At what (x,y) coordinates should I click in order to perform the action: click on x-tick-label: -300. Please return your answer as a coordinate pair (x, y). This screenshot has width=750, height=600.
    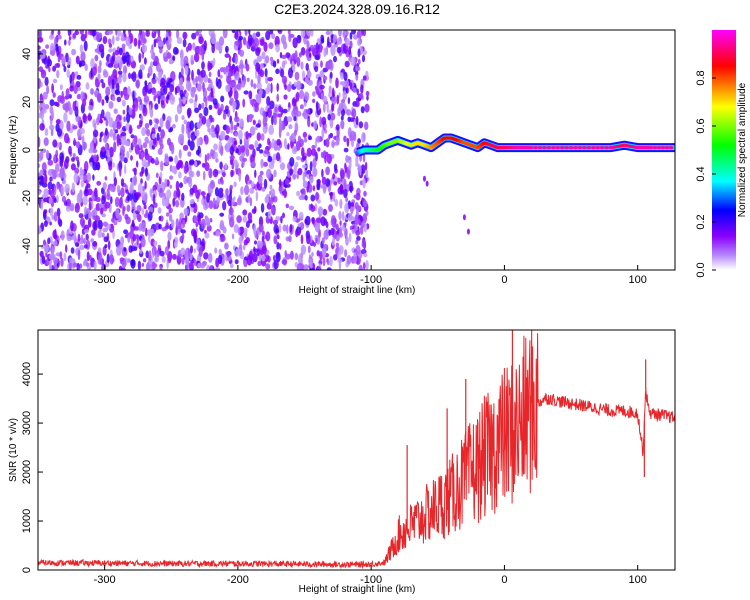
    Looking at the image, I should click on (105, 580).